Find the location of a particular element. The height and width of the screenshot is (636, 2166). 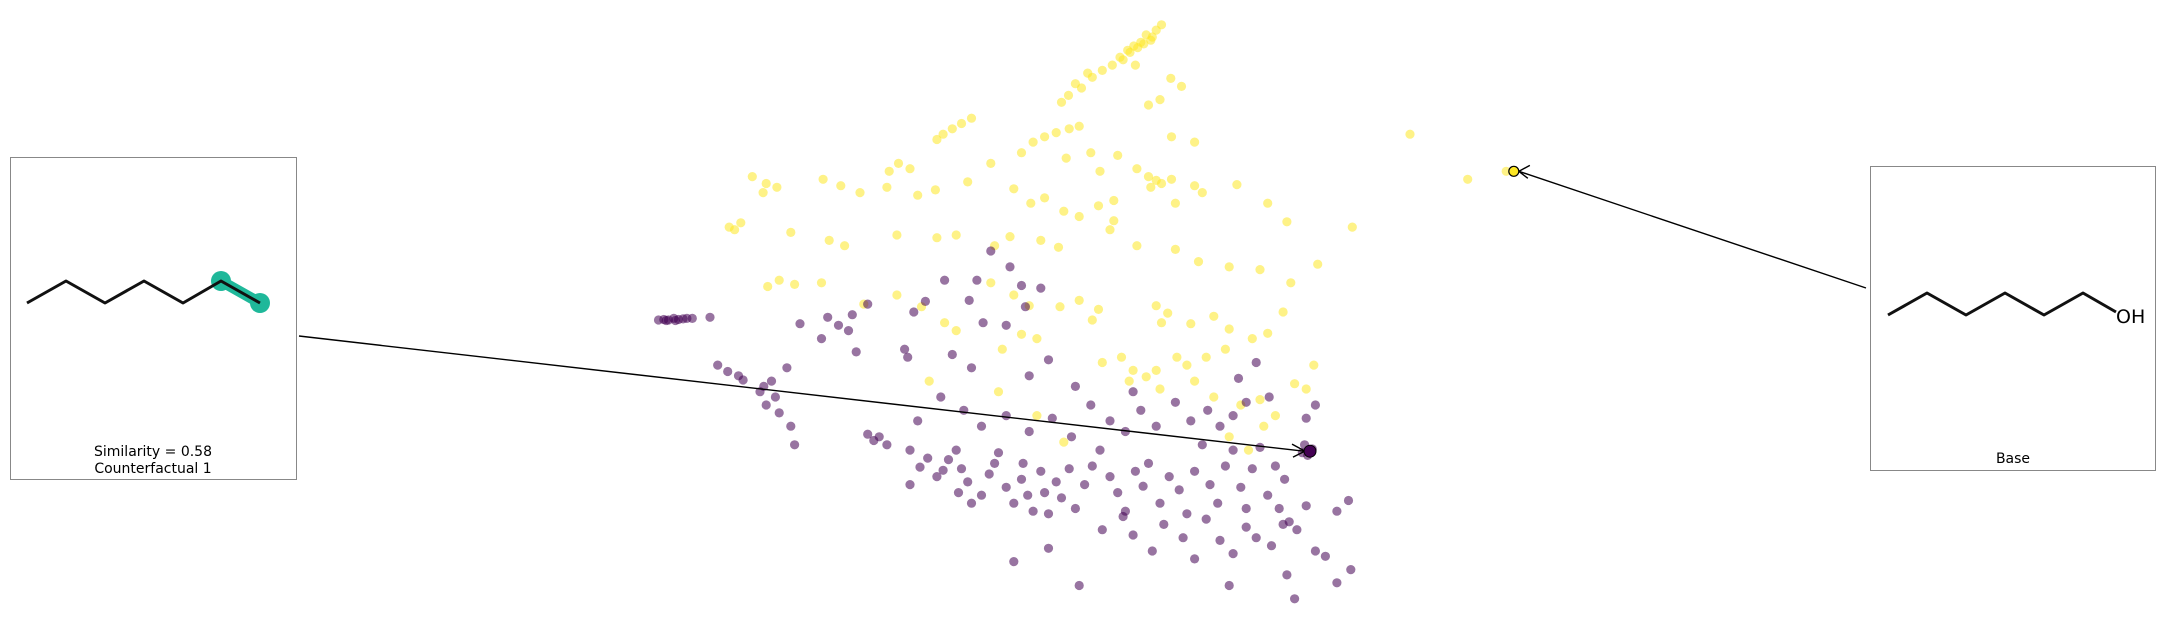

counterfactual-panel: Similarity = 0.58 Counterfactual 1 is located at coordinates (153, 318).